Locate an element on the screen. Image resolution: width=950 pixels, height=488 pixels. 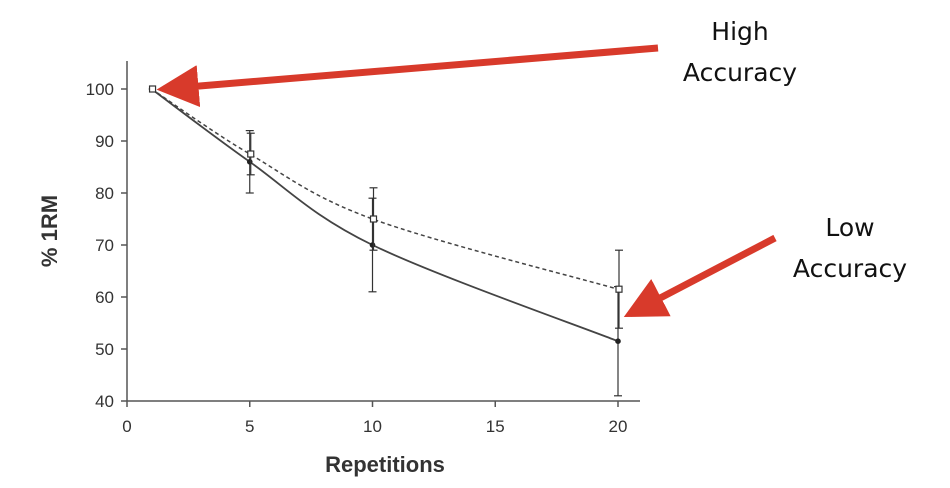
y-axis-title: % 1RM is located at coordinates (49, 231).